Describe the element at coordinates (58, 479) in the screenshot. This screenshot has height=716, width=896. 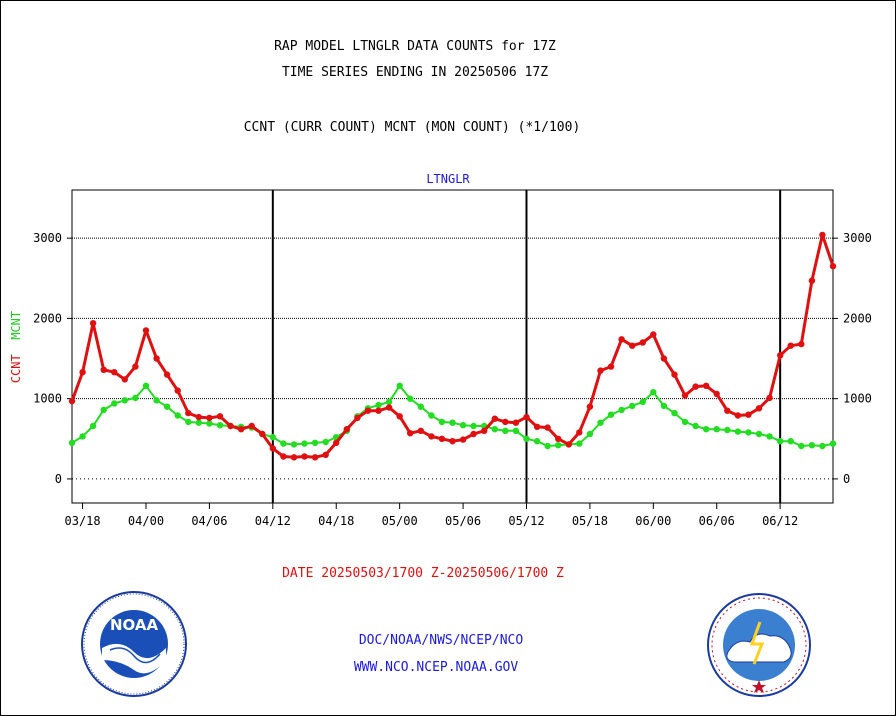
I see `y-tick-label-left-0: 0` at that location.